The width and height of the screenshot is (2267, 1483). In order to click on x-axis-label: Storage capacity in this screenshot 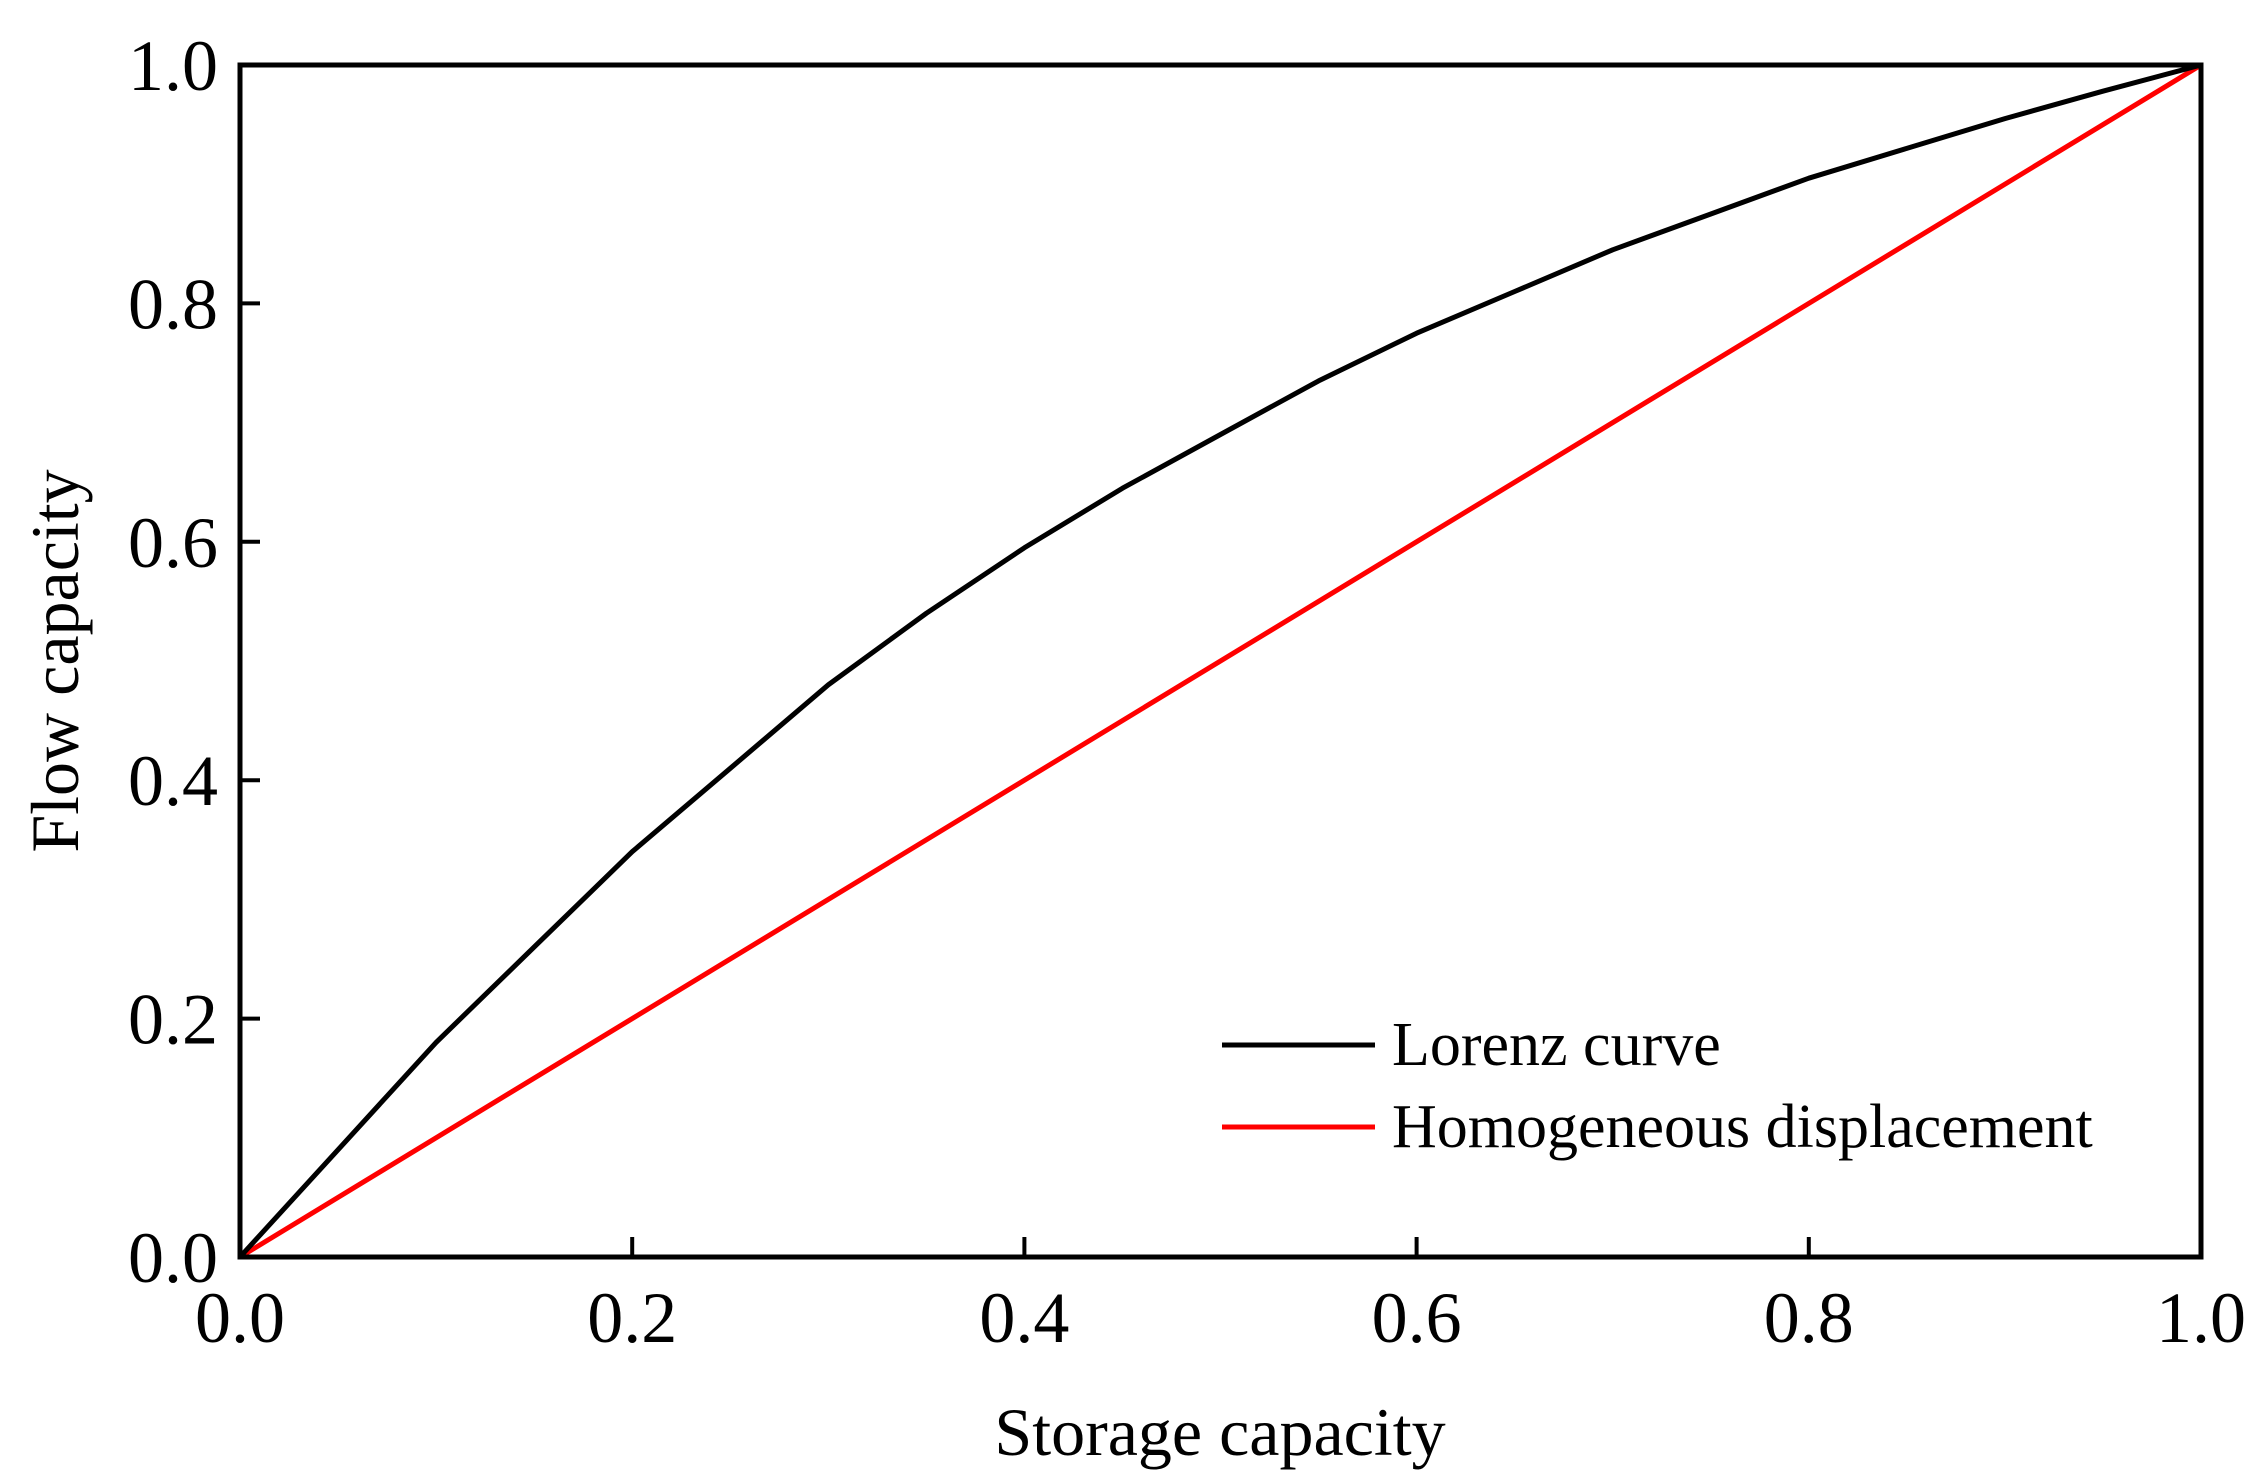, I will do `click(1219, 1432)`.